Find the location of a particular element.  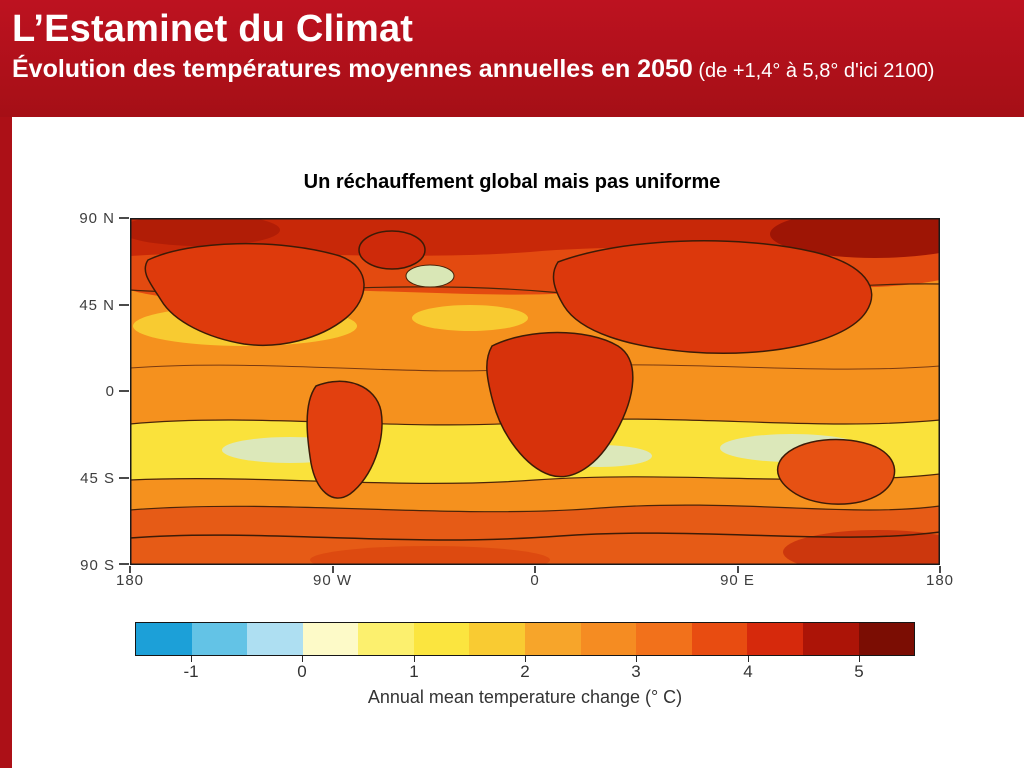

colorbar-tick-label: 3 is located at coordinates (636, 671).